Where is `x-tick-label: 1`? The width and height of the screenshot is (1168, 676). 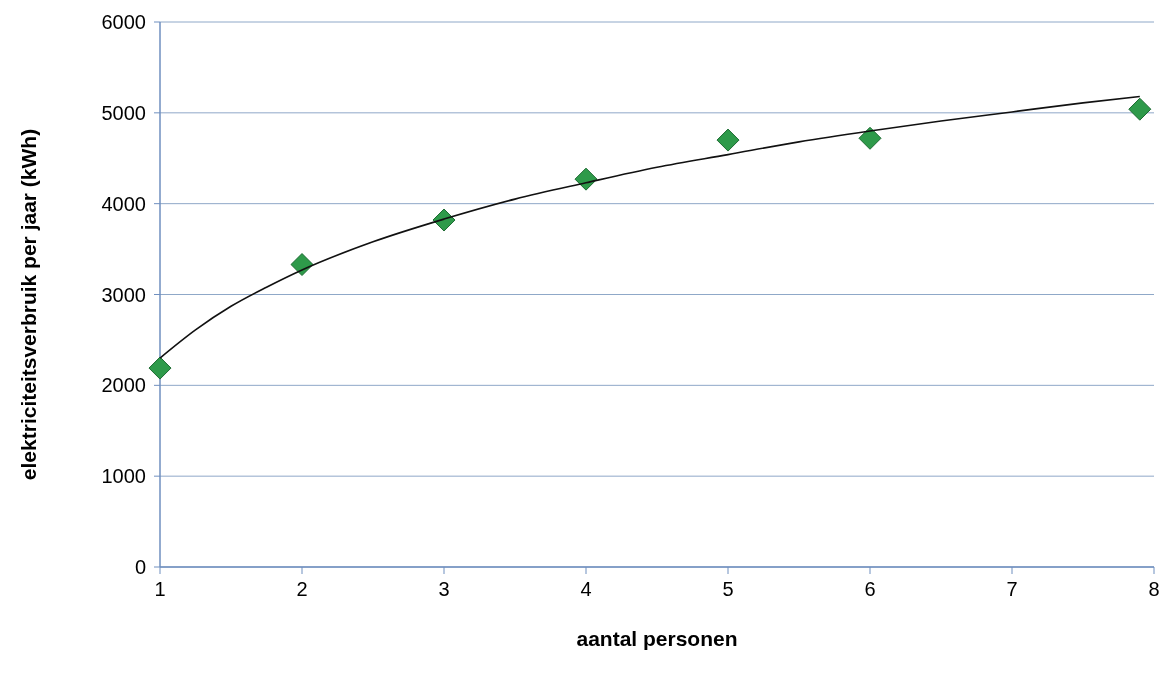 x-tick-label: 1 is located at coordinates (160, 589).